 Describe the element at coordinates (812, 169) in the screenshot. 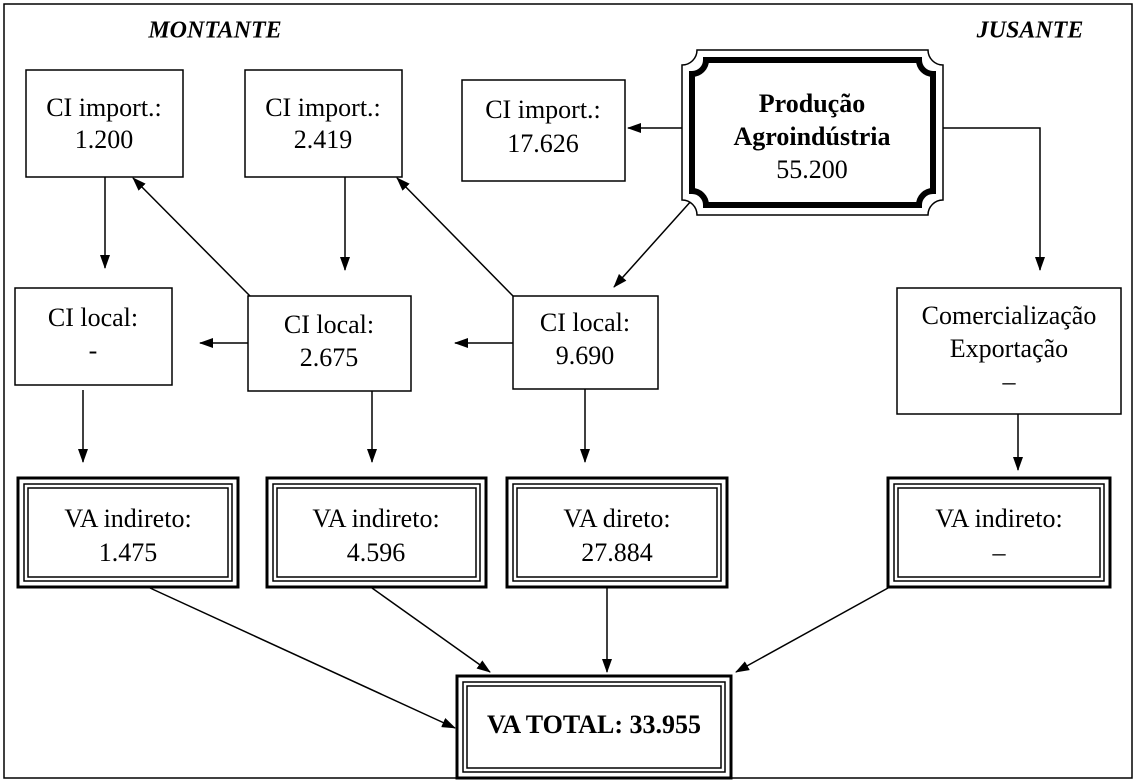

I see `node-text: 55.200` at that location.